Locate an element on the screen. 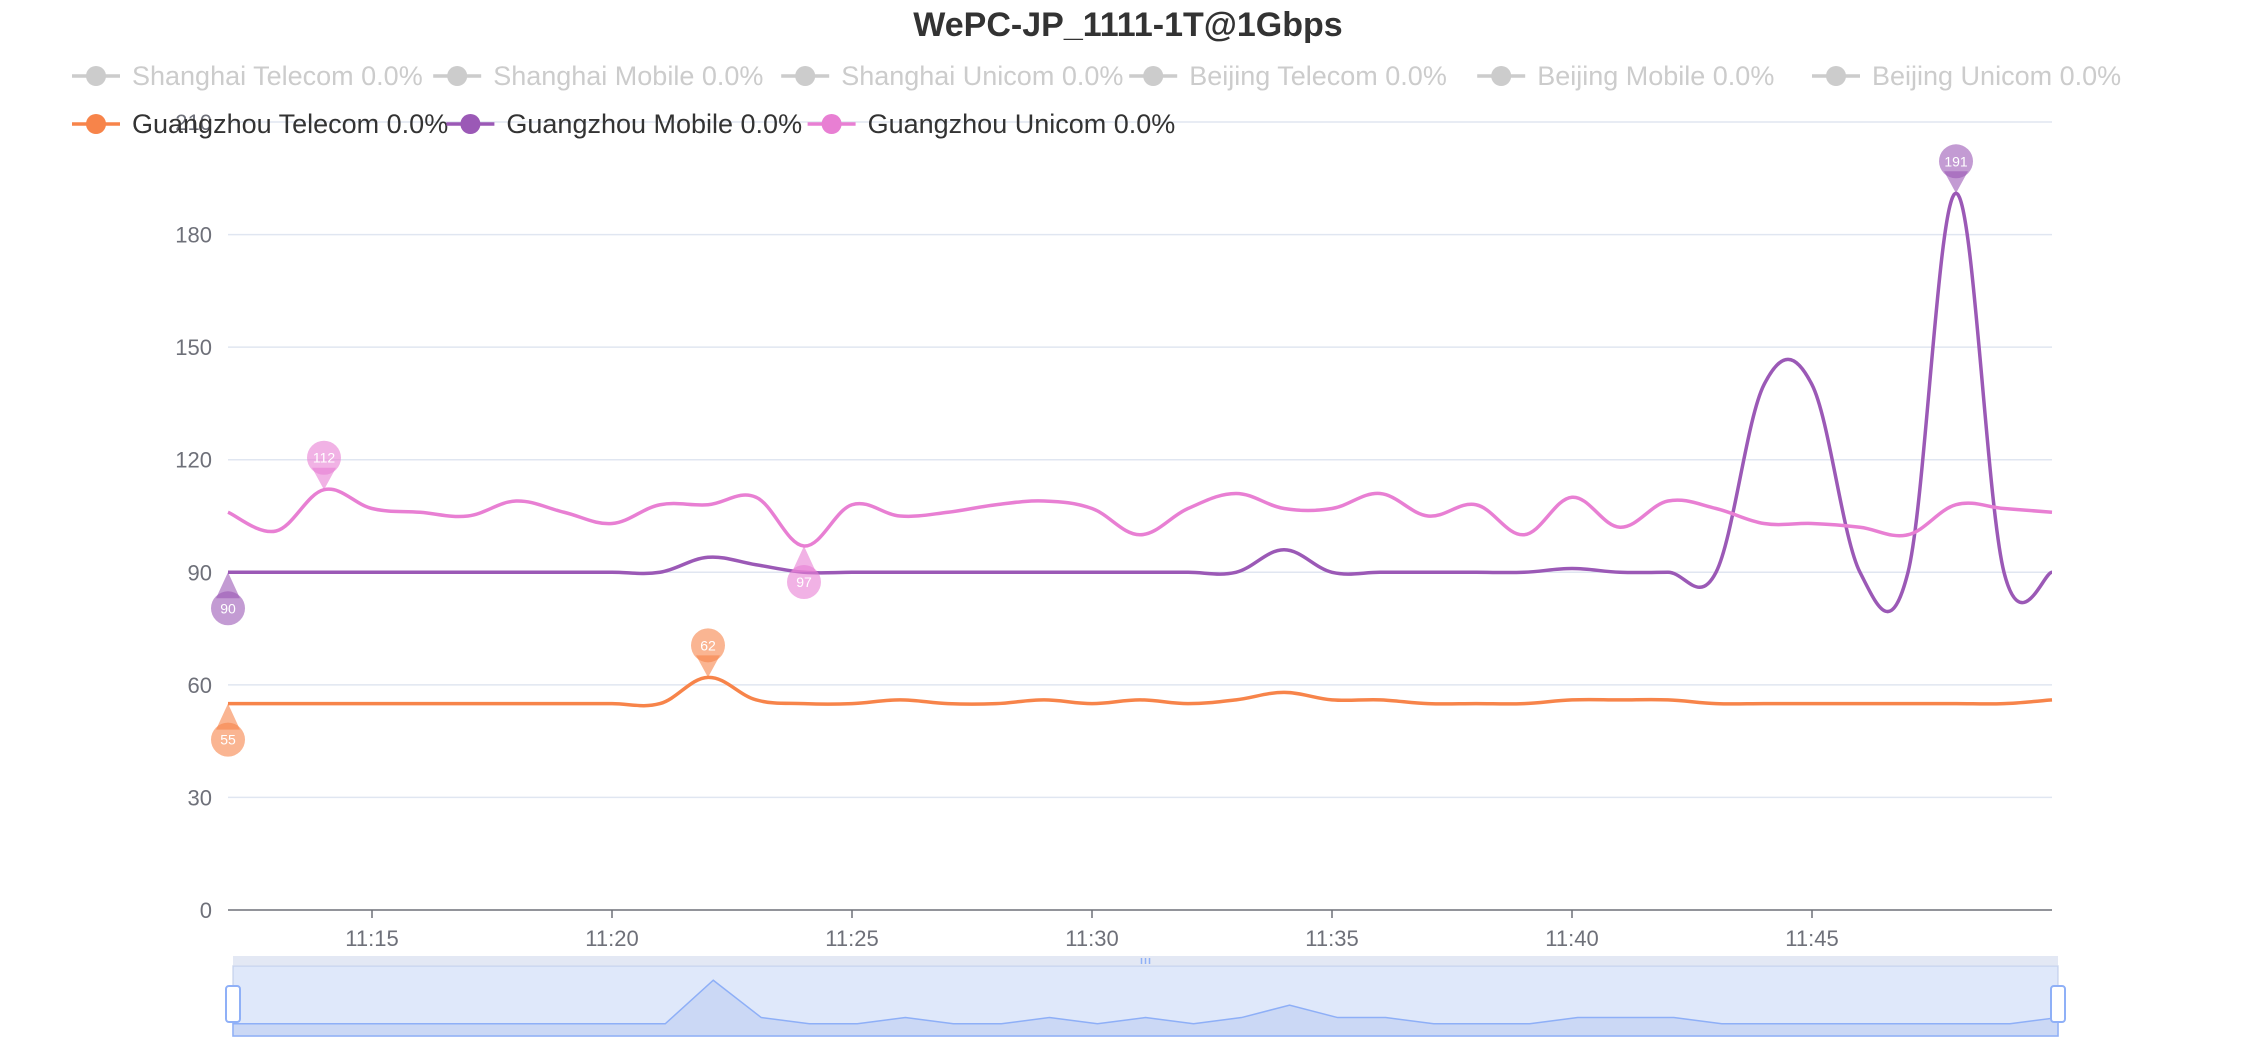 This screenshot has width=2256, height=1045. y-tick-label: 0 is located at coordinates (206, 910).